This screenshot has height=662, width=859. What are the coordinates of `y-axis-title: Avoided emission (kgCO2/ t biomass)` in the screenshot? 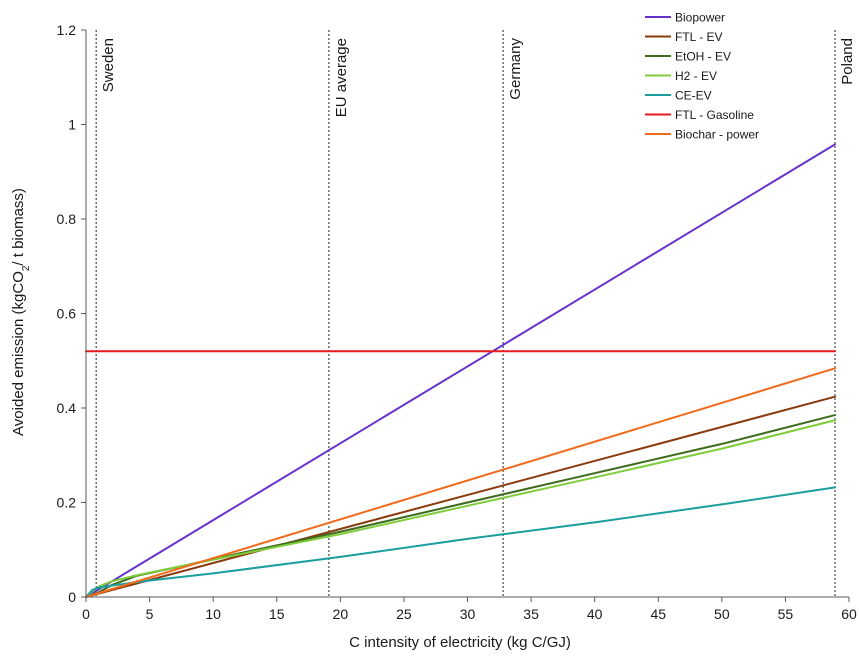 It's located at (21, 312).